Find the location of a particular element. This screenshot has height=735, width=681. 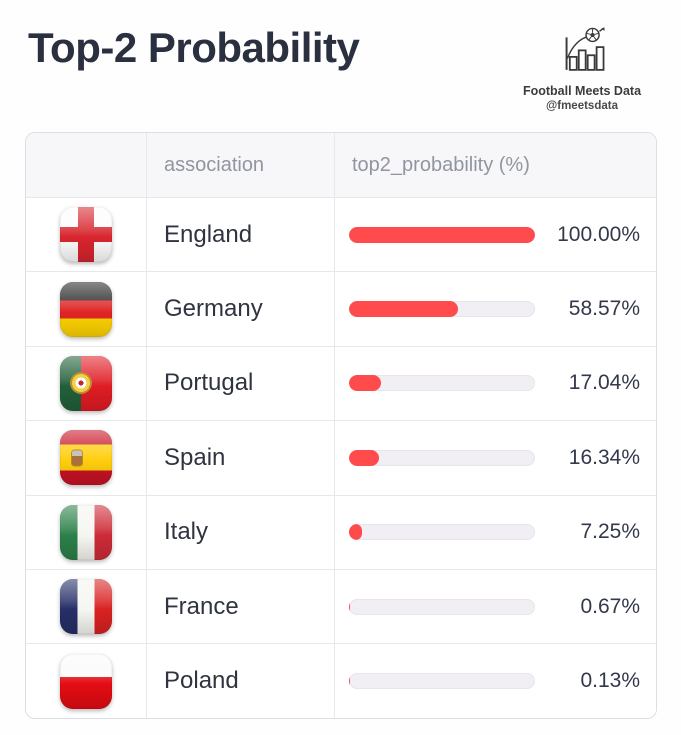

association-cell: Portugal is located at coordinates (240, 383).